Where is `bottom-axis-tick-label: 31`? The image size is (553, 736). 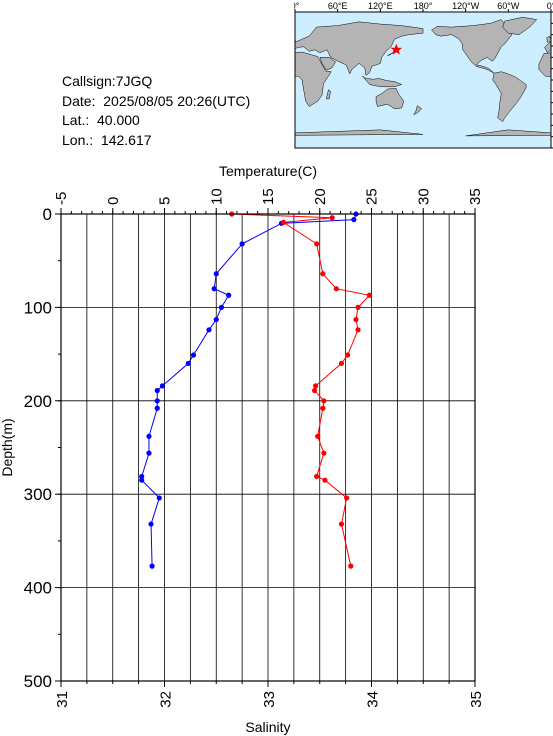 bottom-axis-tick-label: 31 is located at coordinates (62, 699).